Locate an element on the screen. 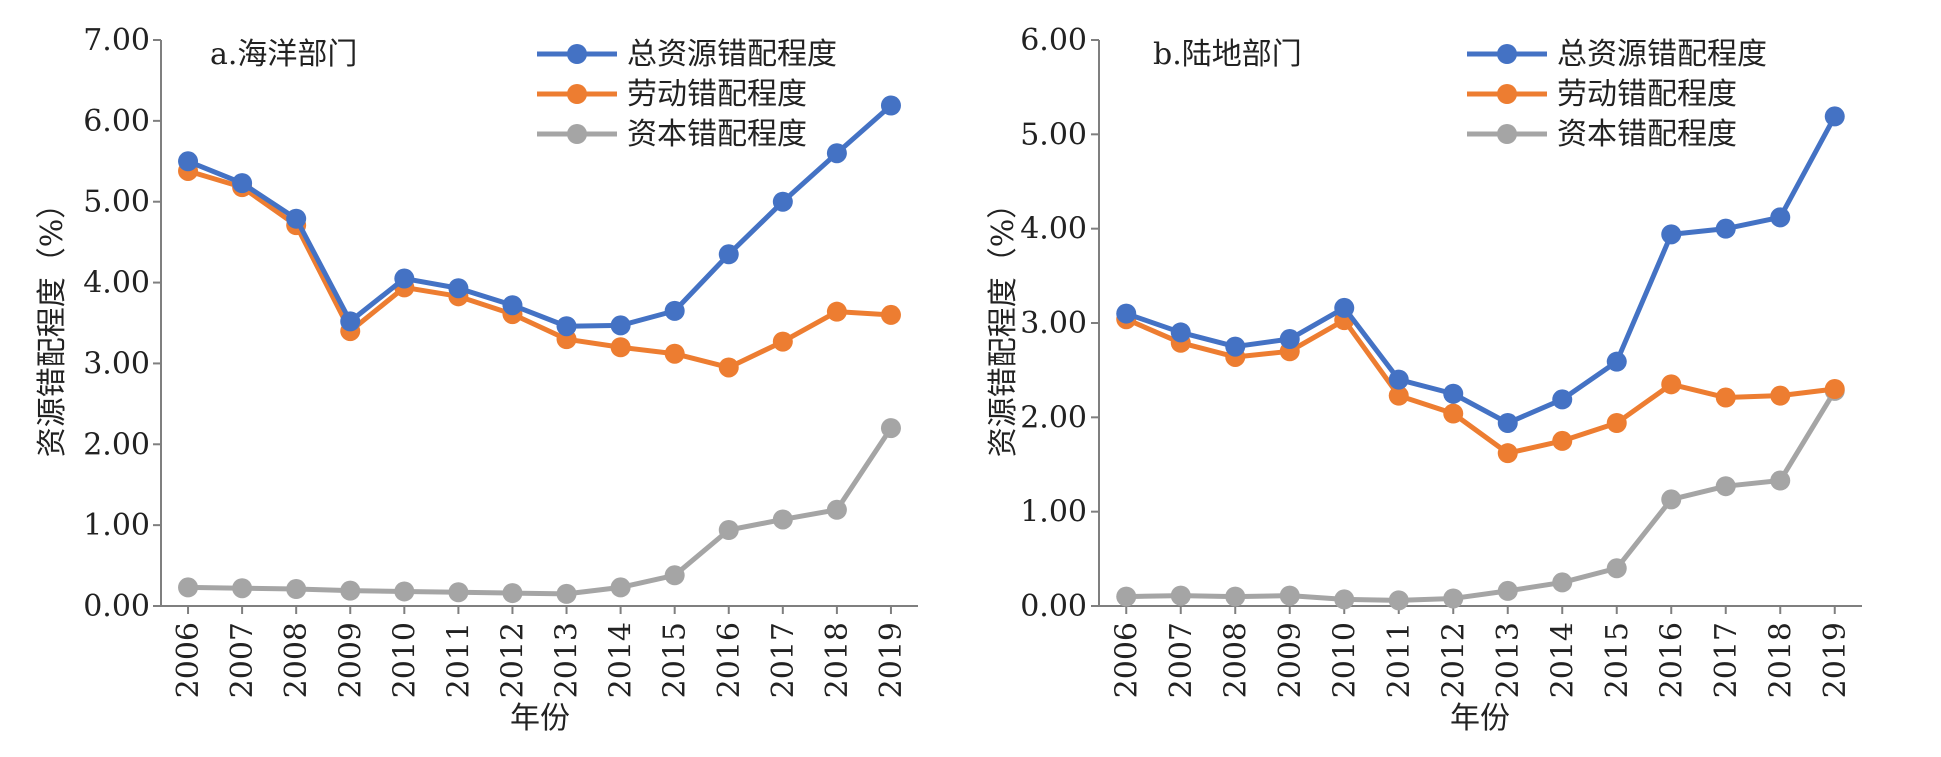 This screenshot has width=1941, height=757. legend-item: 劳动错配程度 is located at coordinates (1602, 94).